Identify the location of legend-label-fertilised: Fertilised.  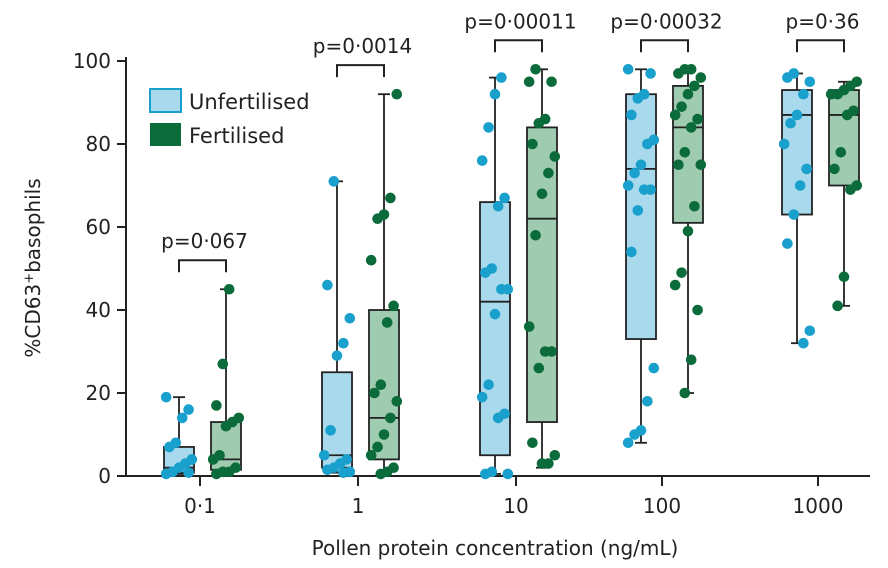
(236, 136).